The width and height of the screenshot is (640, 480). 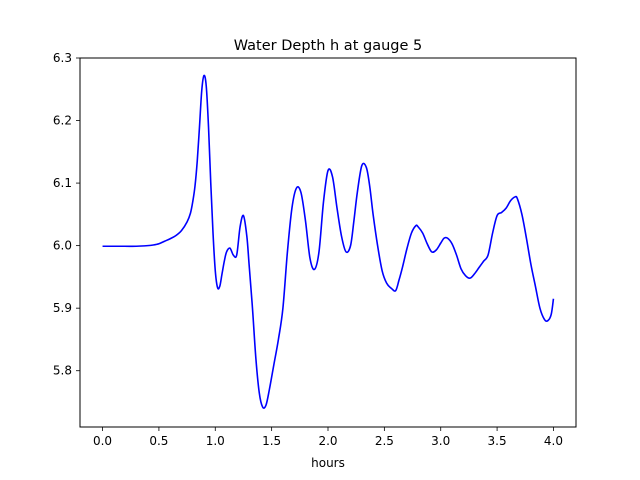 I want to click on y-tick-label: 6.0, so click(x=62, y=246).